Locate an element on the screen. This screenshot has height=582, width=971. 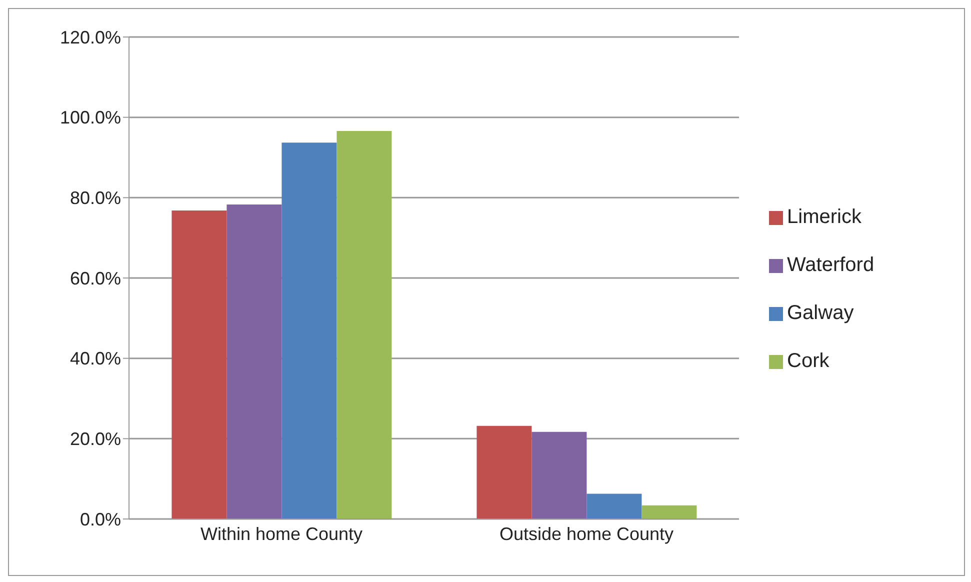
y-tick-label: 20.0% is located at coordinates (95, 439).